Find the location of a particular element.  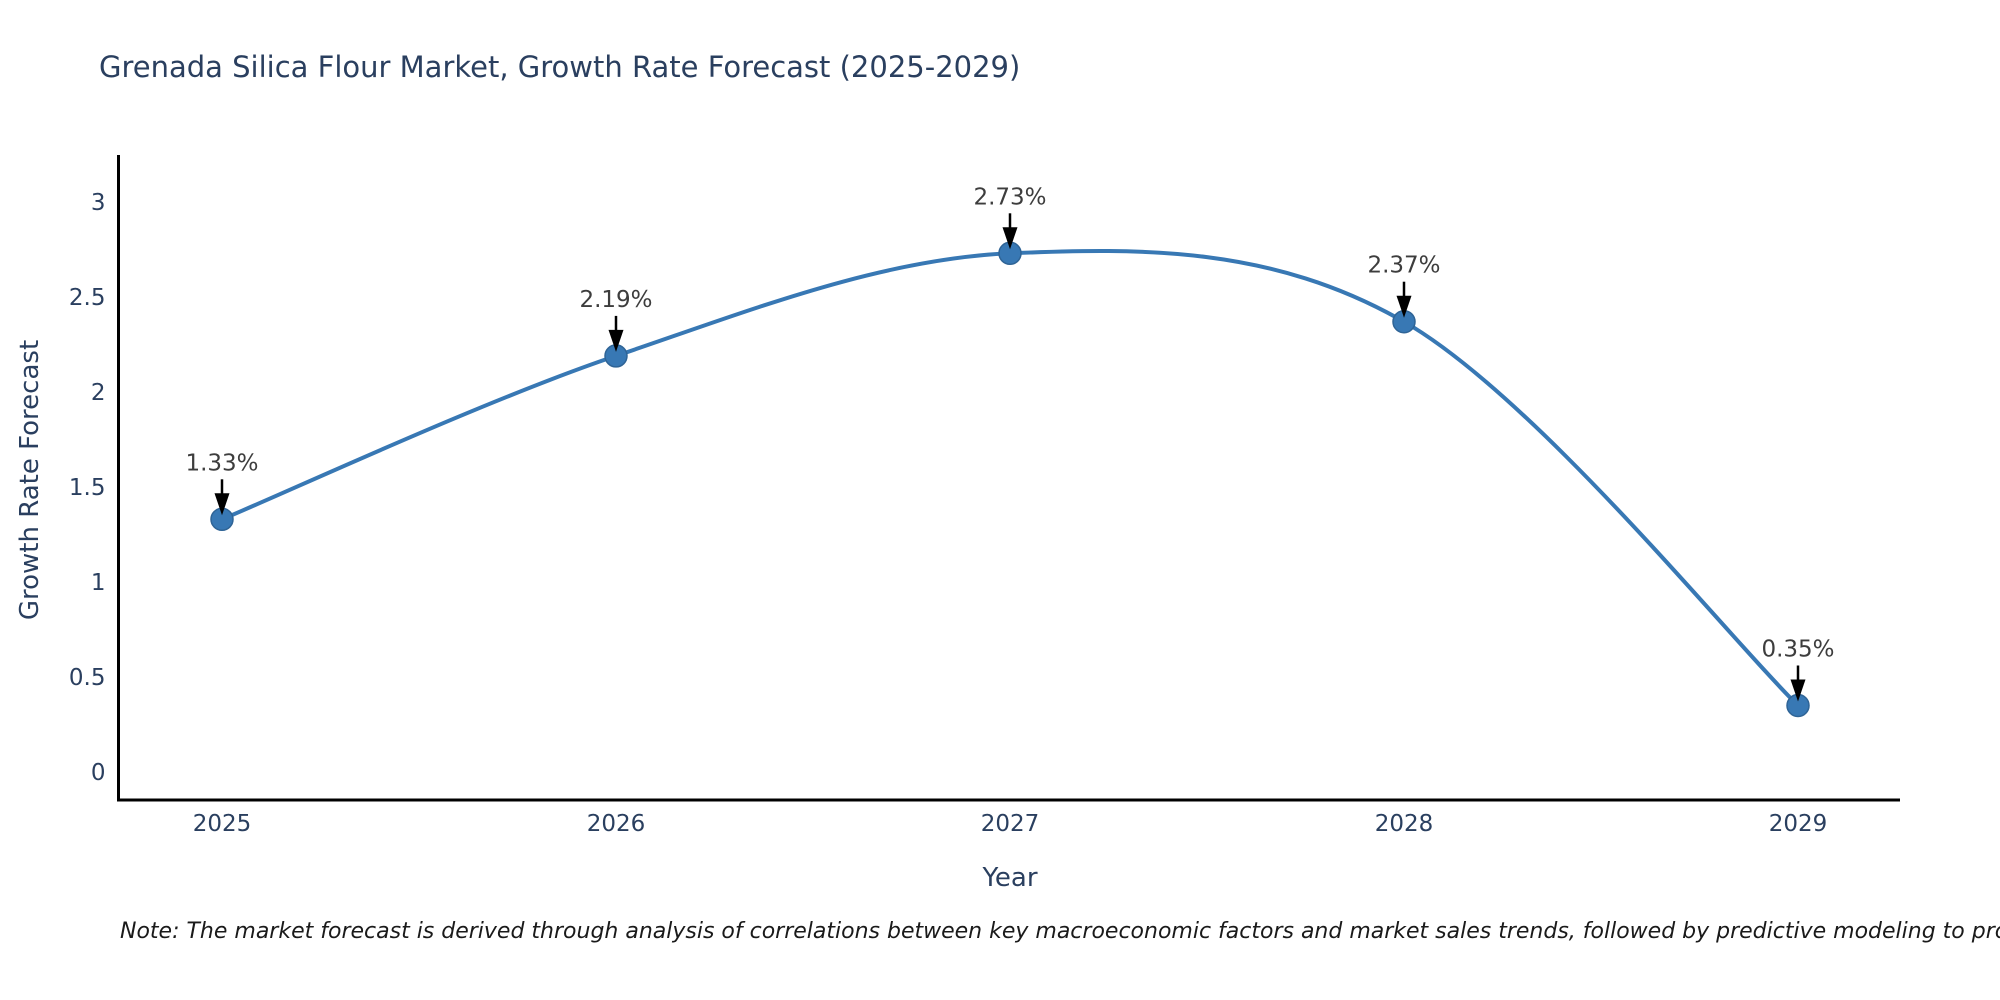

y-tick-label: 0 is located at coordinates (98, 773).